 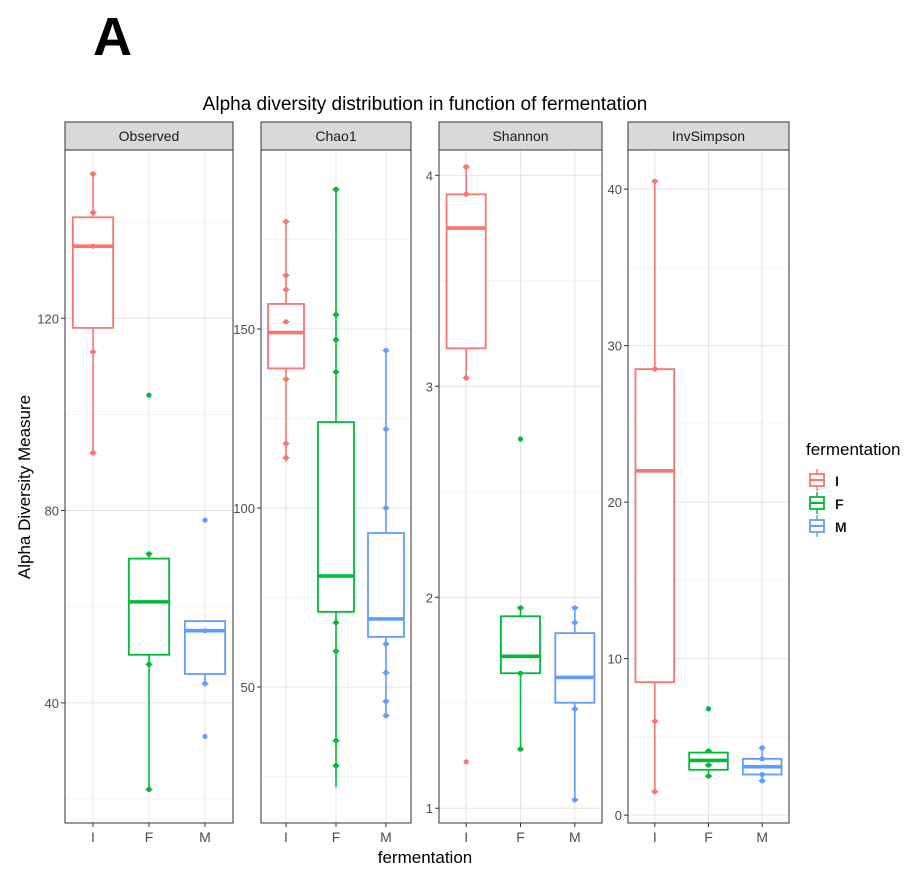 I want to click on legend-label: F, so click(x=839, y=504).